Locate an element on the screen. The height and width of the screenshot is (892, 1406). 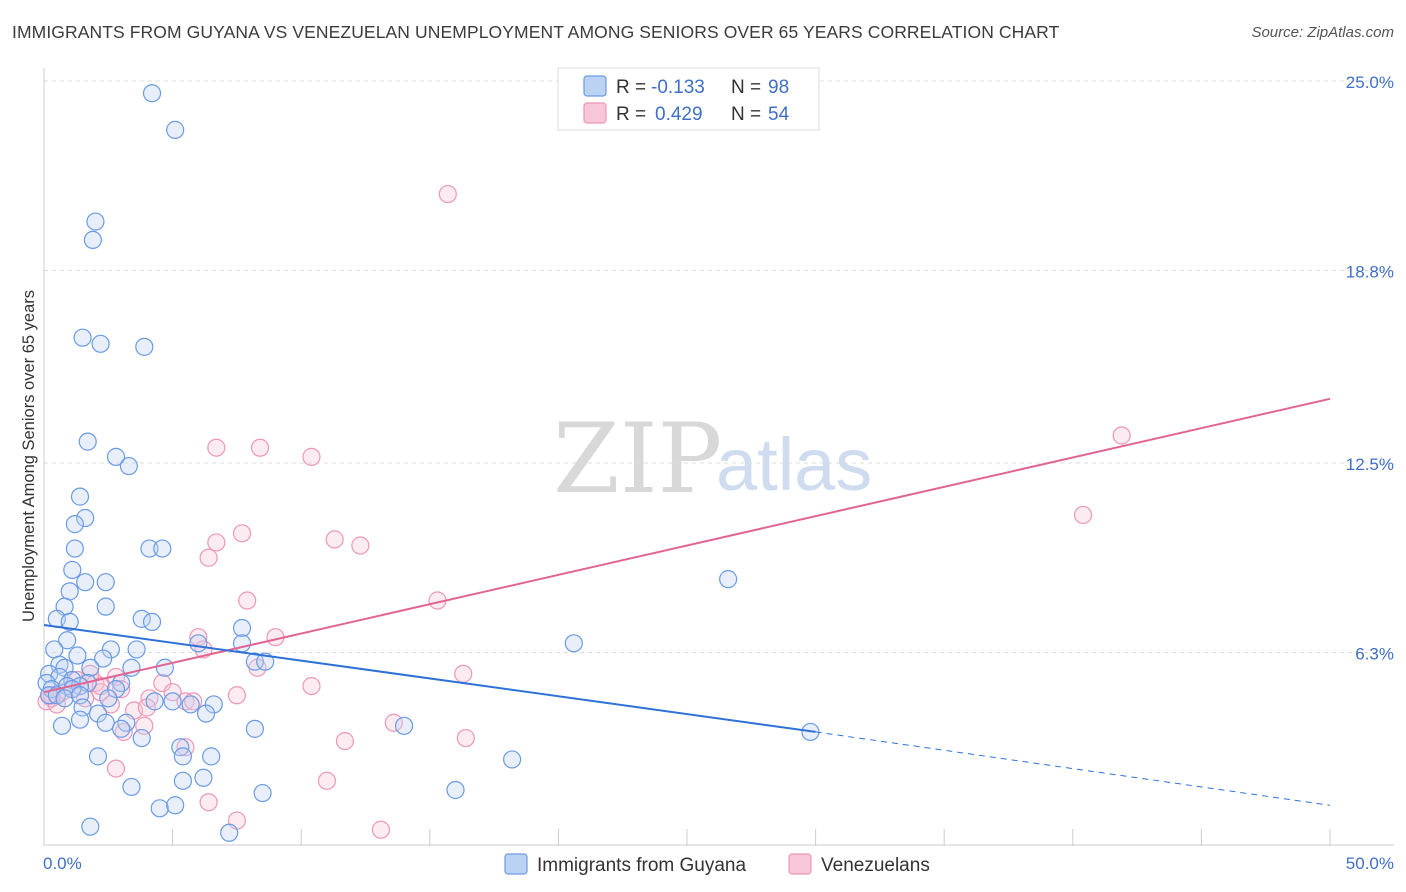
venezuelan-n-label: N = is located at coordinates (746, 114).